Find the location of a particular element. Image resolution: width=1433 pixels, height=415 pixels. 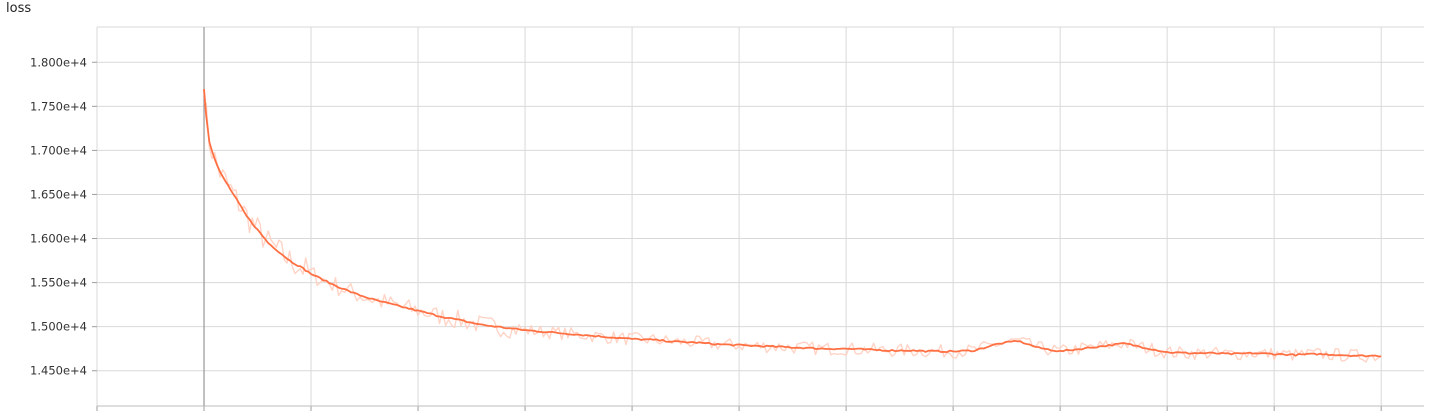

y-tick-label: 1.550e+4 is located at coordinates (58, 283).